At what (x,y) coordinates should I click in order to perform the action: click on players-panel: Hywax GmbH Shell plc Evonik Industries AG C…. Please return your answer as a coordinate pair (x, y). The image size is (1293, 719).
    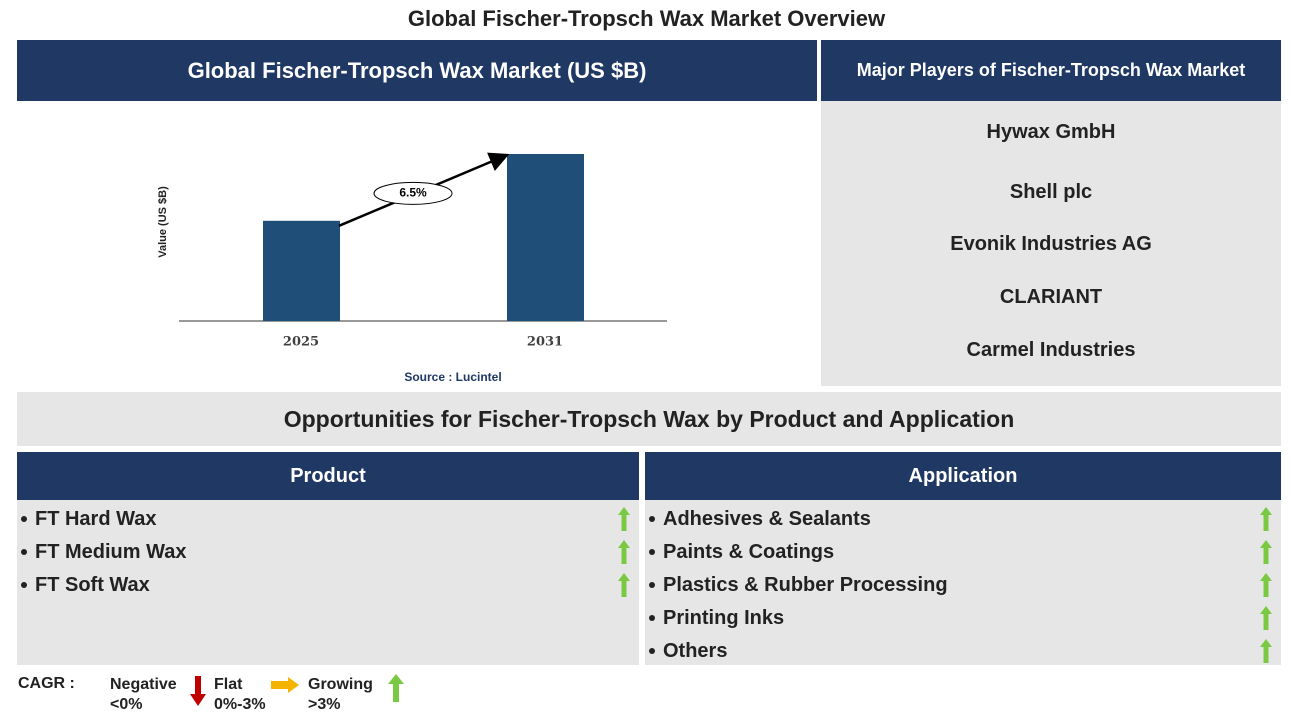
    Looking at the image, I should click on (1051, 243).